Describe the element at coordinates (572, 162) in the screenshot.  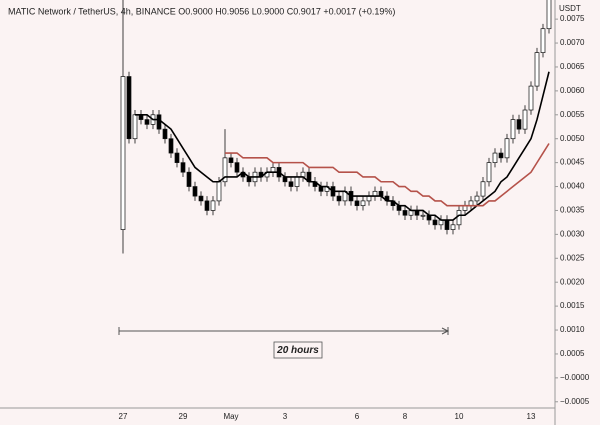
I see `y-tick-label: 0.0045` at that location.